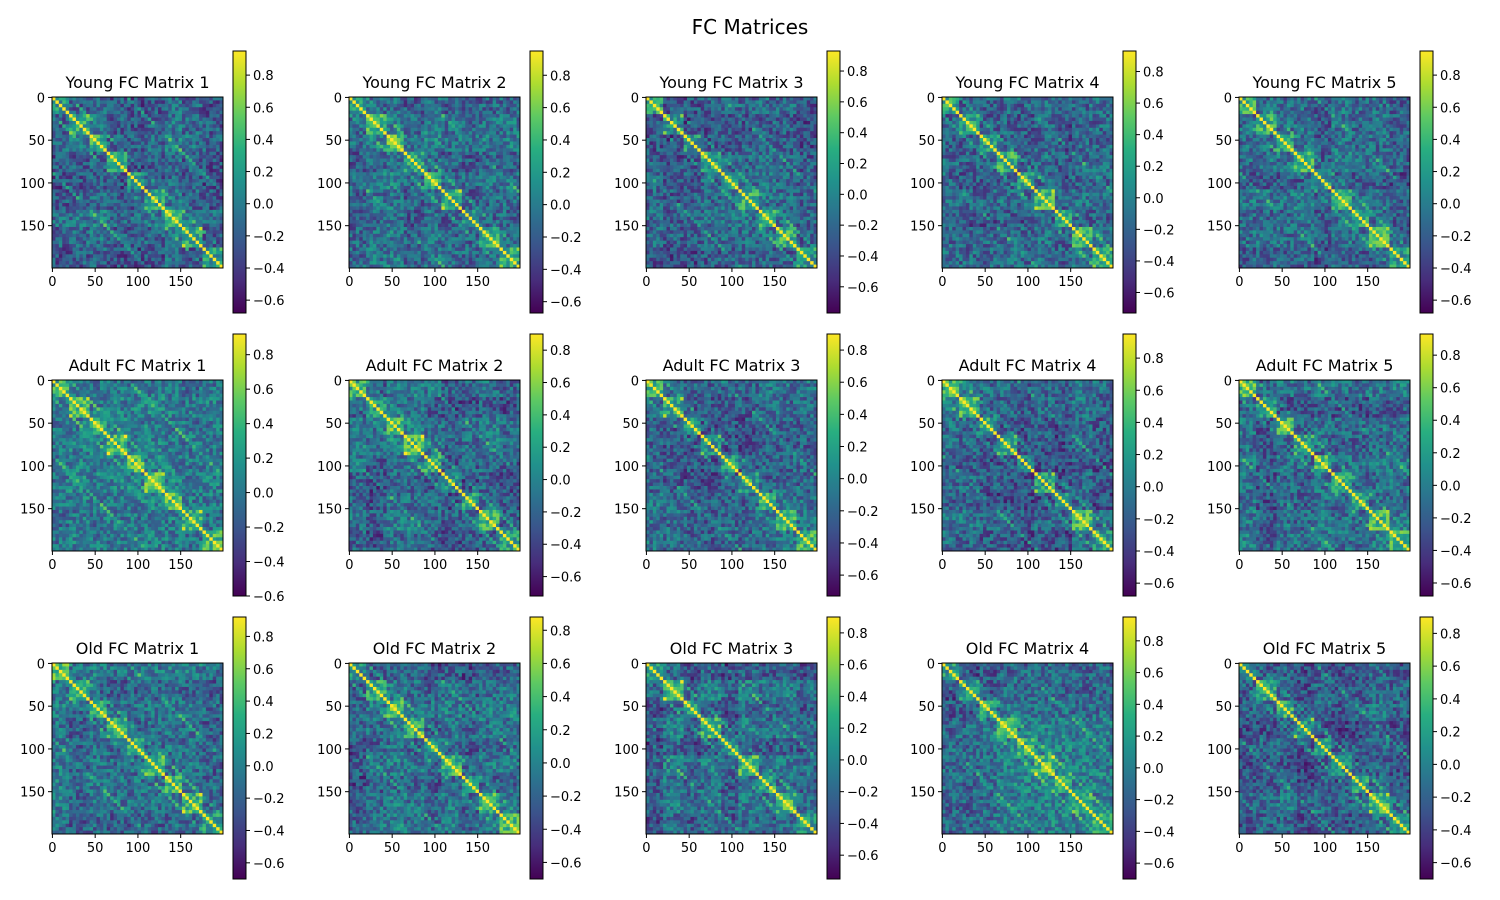 This screenshot has height=900, width=1500. What do you see at coordinates (1325, 365) in the screenshot?
I see `panel-title: Adult FC Matrix 5` at bounding box center [1325, 365].